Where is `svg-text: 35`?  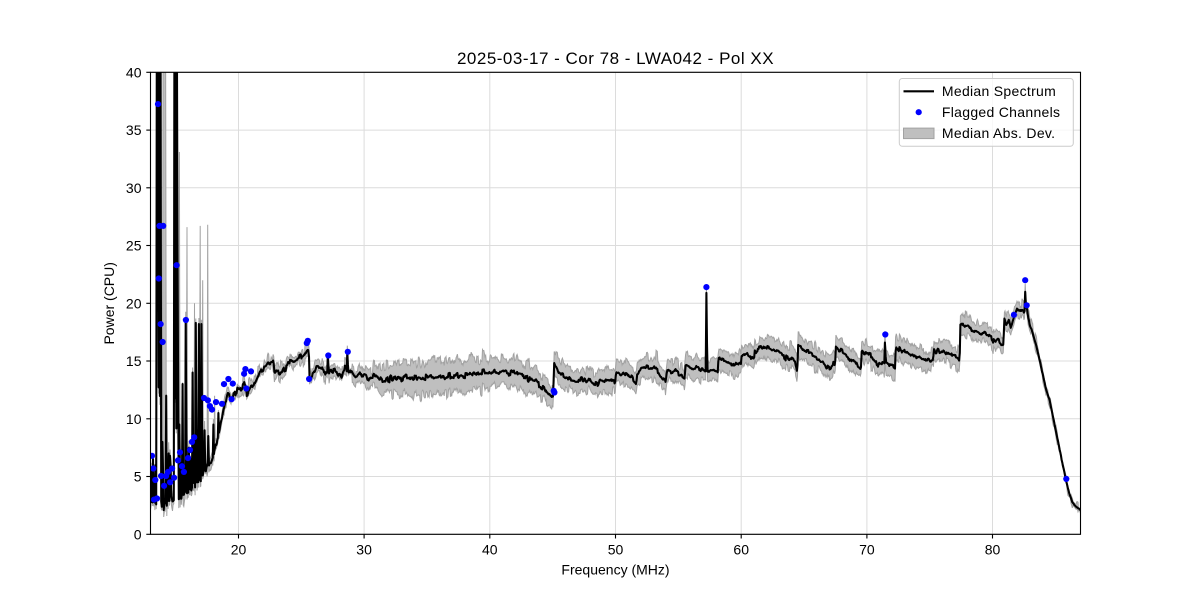 svg-text: 35 is located at coordinates (134, 130).